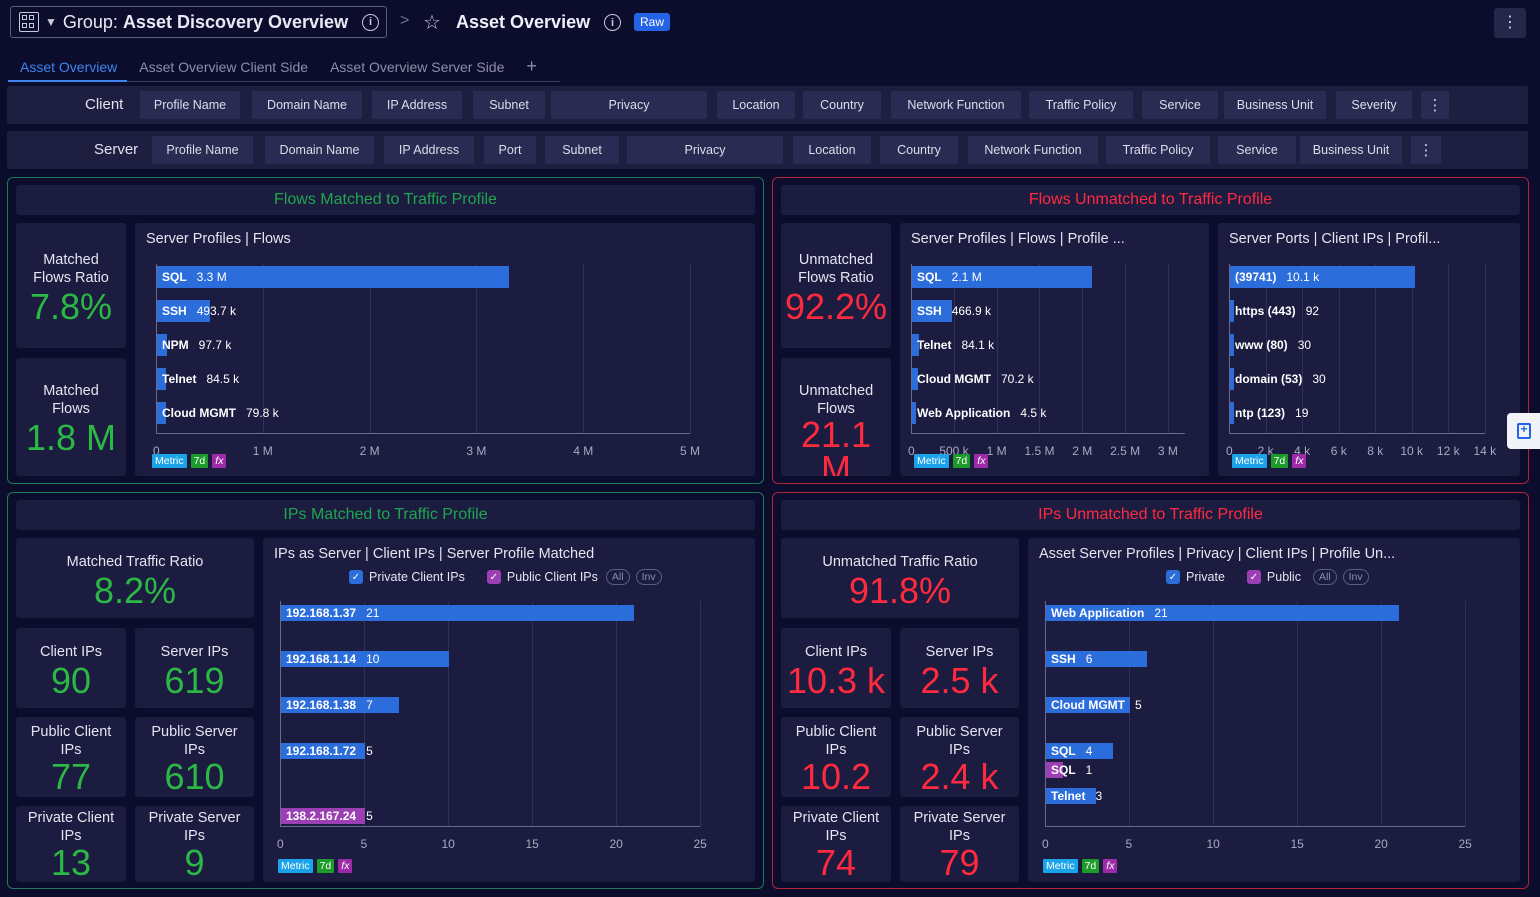 The image size is (1540, 897). I want to click on bar-category: 192.168.1.72, so click(321, 751).